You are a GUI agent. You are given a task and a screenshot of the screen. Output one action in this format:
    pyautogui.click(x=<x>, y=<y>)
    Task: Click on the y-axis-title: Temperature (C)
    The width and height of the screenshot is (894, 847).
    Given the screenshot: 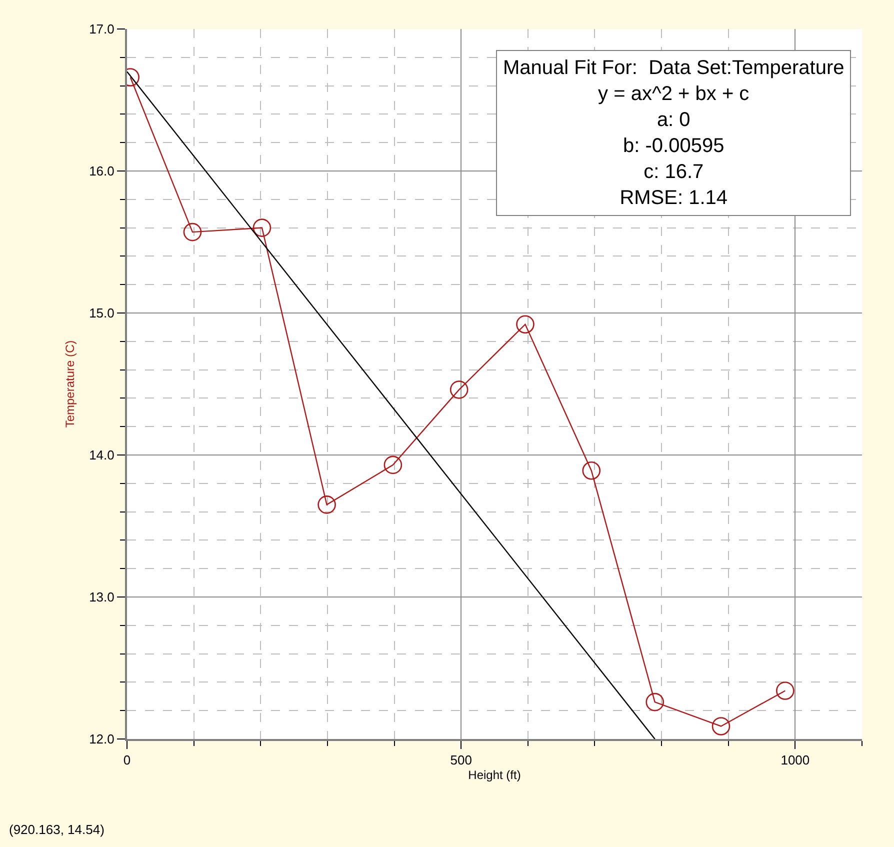 What is the action you would take?
    pyautogui.click(x=69, y=384)
    